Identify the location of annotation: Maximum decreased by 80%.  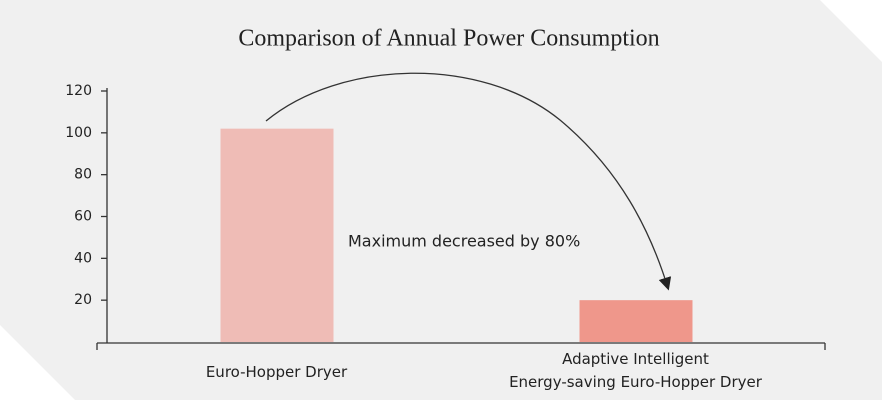
(464, 241).